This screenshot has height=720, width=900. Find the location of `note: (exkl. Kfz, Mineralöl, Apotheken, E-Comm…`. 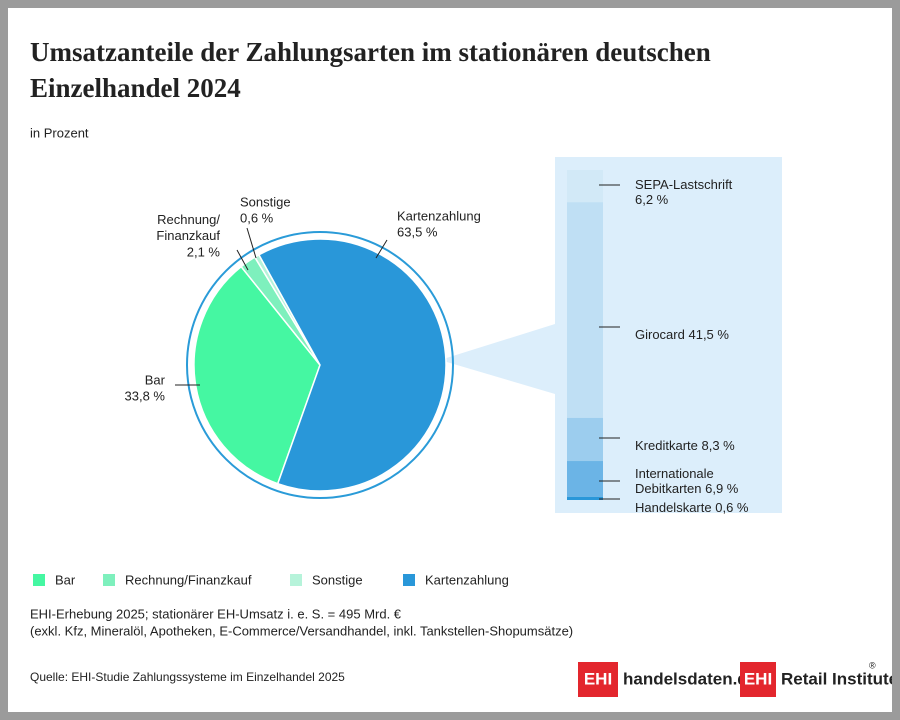

note: (exkl. Kfz, Mineralöl, Apotheken, E-Comm… is located at coordinates (301, 630).